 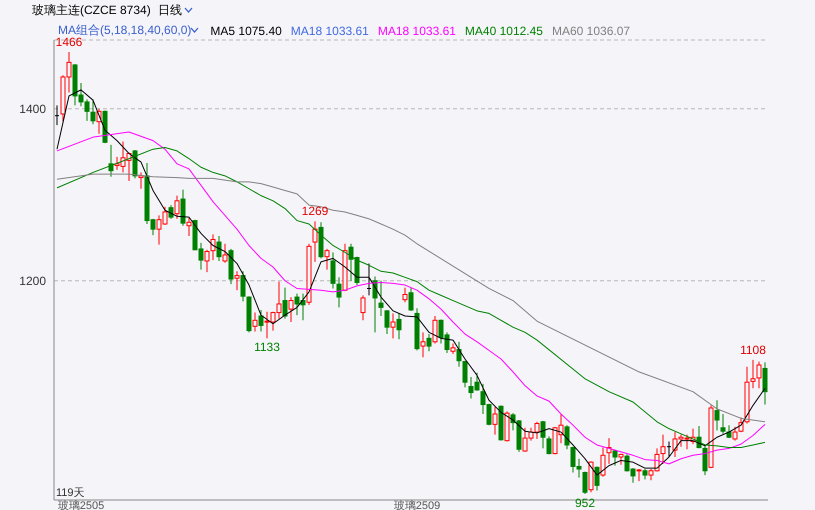 I want to click on text: MA60 1036.07, so click(x=591, y=31).